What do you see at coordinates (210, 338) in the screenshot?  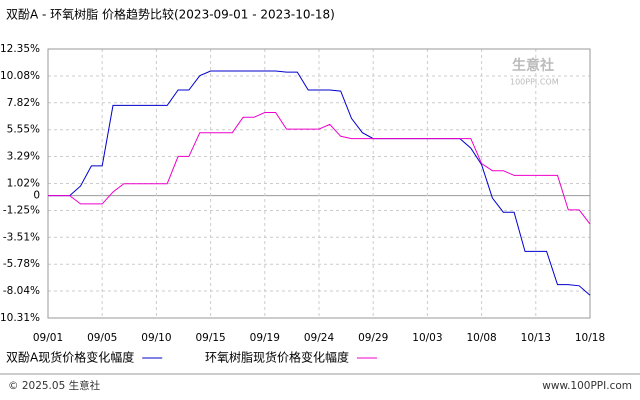 I see `x-tick-label: 09/15` at bounding box center [210, 338].